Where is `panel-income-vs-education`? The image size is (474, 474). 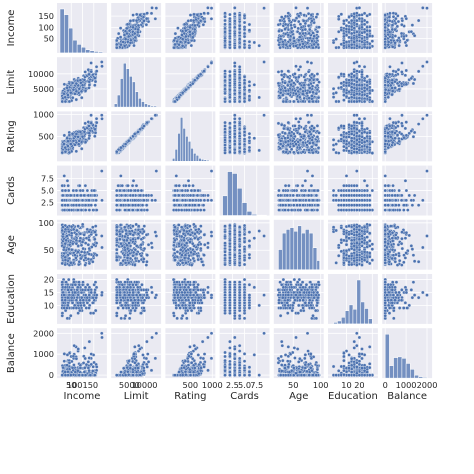 panel-income-vs-education is located at coordinates (353, 28).